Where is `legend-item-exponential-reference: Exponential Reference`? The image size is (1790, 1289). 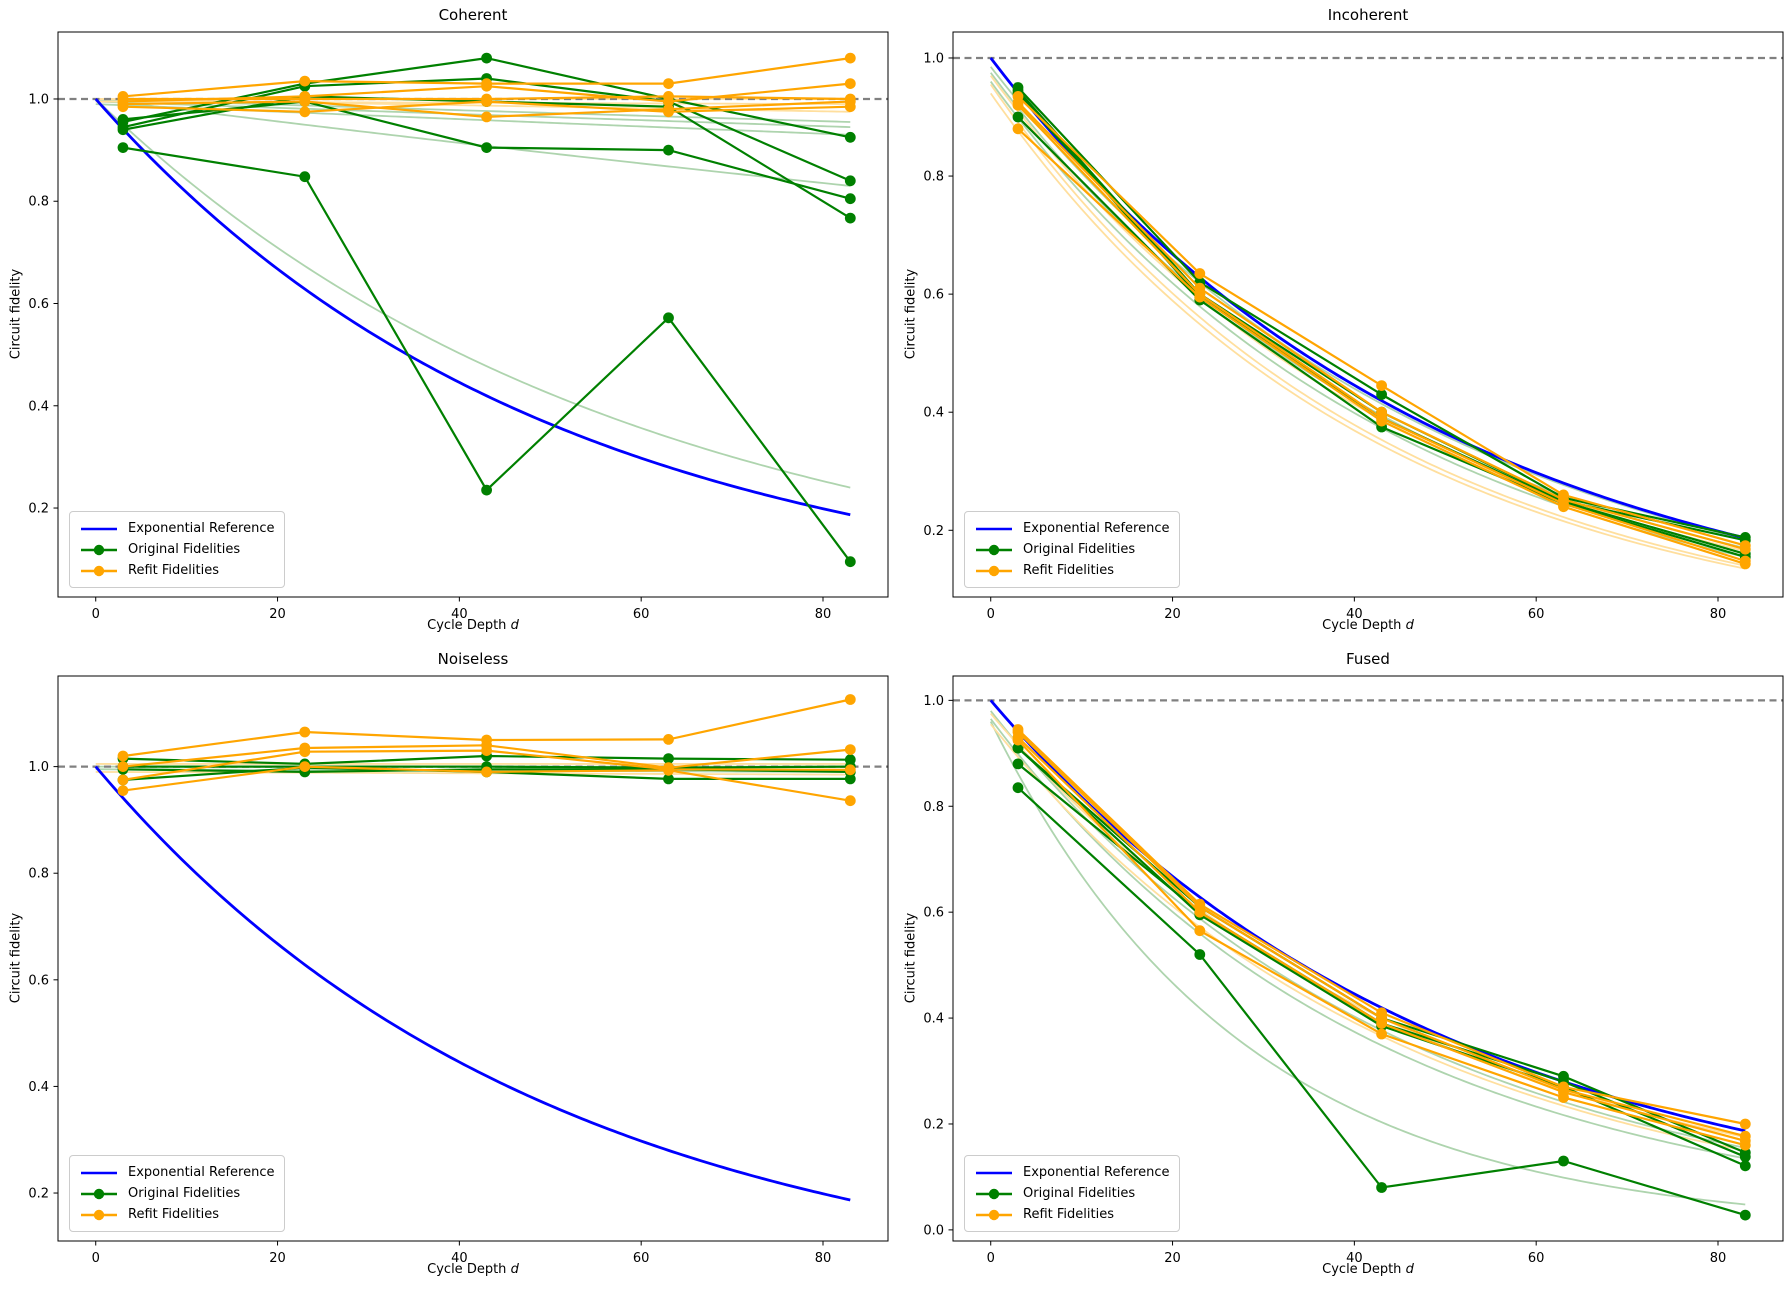 legend-item-exponential-reference: Exponential Reference is located at coordinates (1071, 528).